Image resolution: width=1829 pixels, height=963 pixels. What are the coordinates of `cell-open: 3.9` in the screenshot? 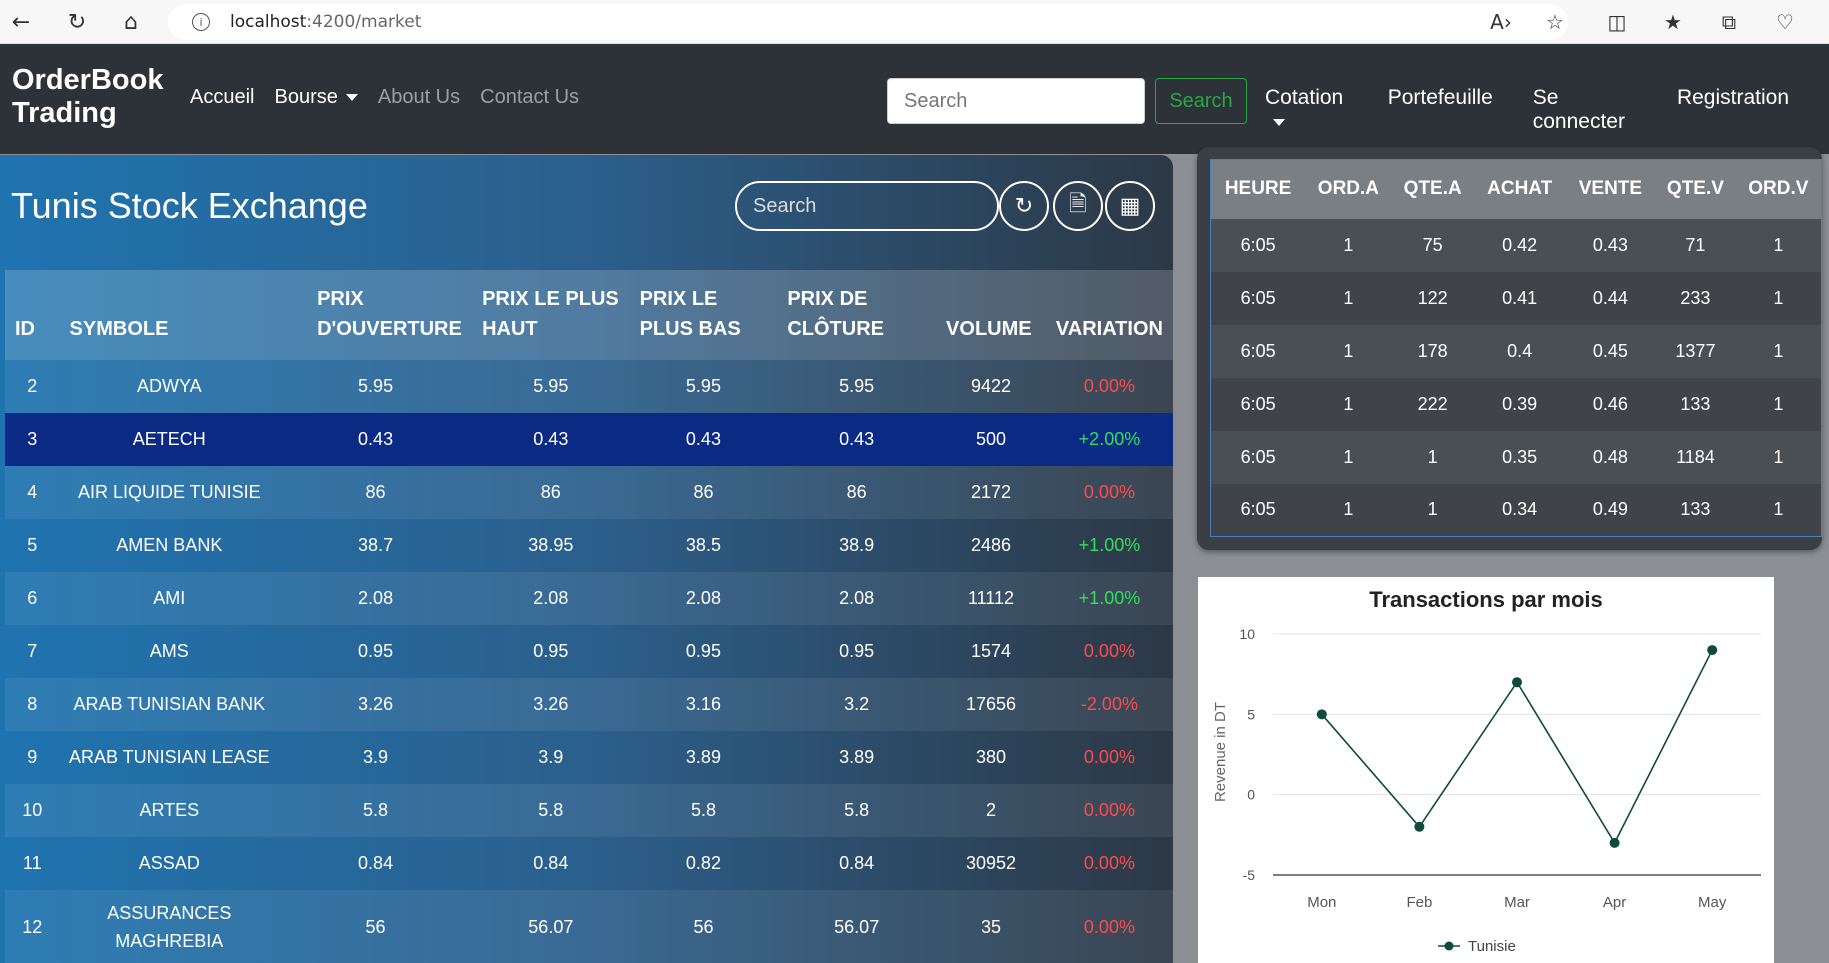 It's located at (376, 757).